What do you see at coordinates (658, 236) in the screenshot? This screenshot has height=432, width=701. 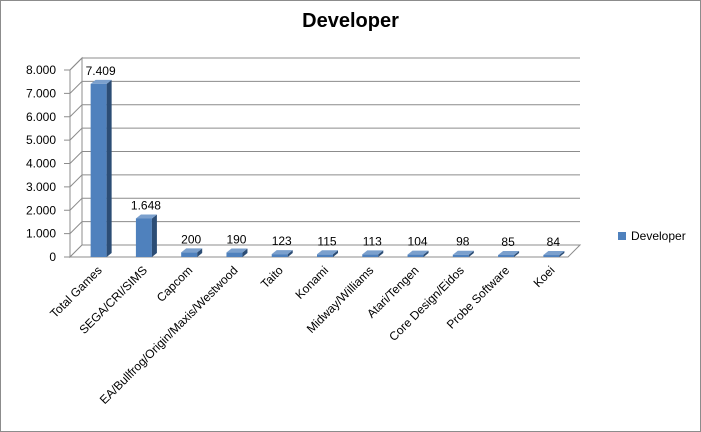 I see `legend-label: Developer` at bounding box center [658, 236].